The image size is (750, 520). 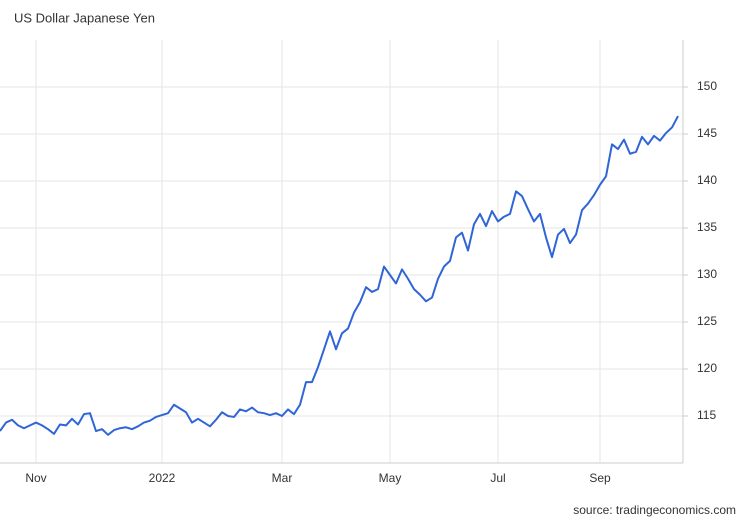 I want to click on x-tick-label: Nov, so click(x=35, y=478).